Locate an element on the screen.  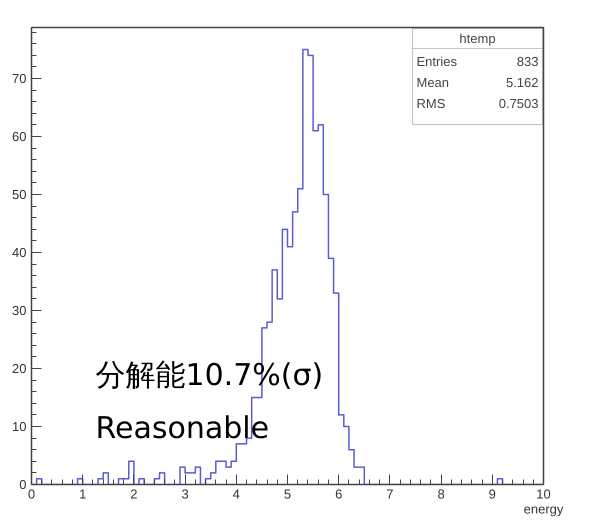
y-tick-label: 30 is located at coordinates (19, 310).